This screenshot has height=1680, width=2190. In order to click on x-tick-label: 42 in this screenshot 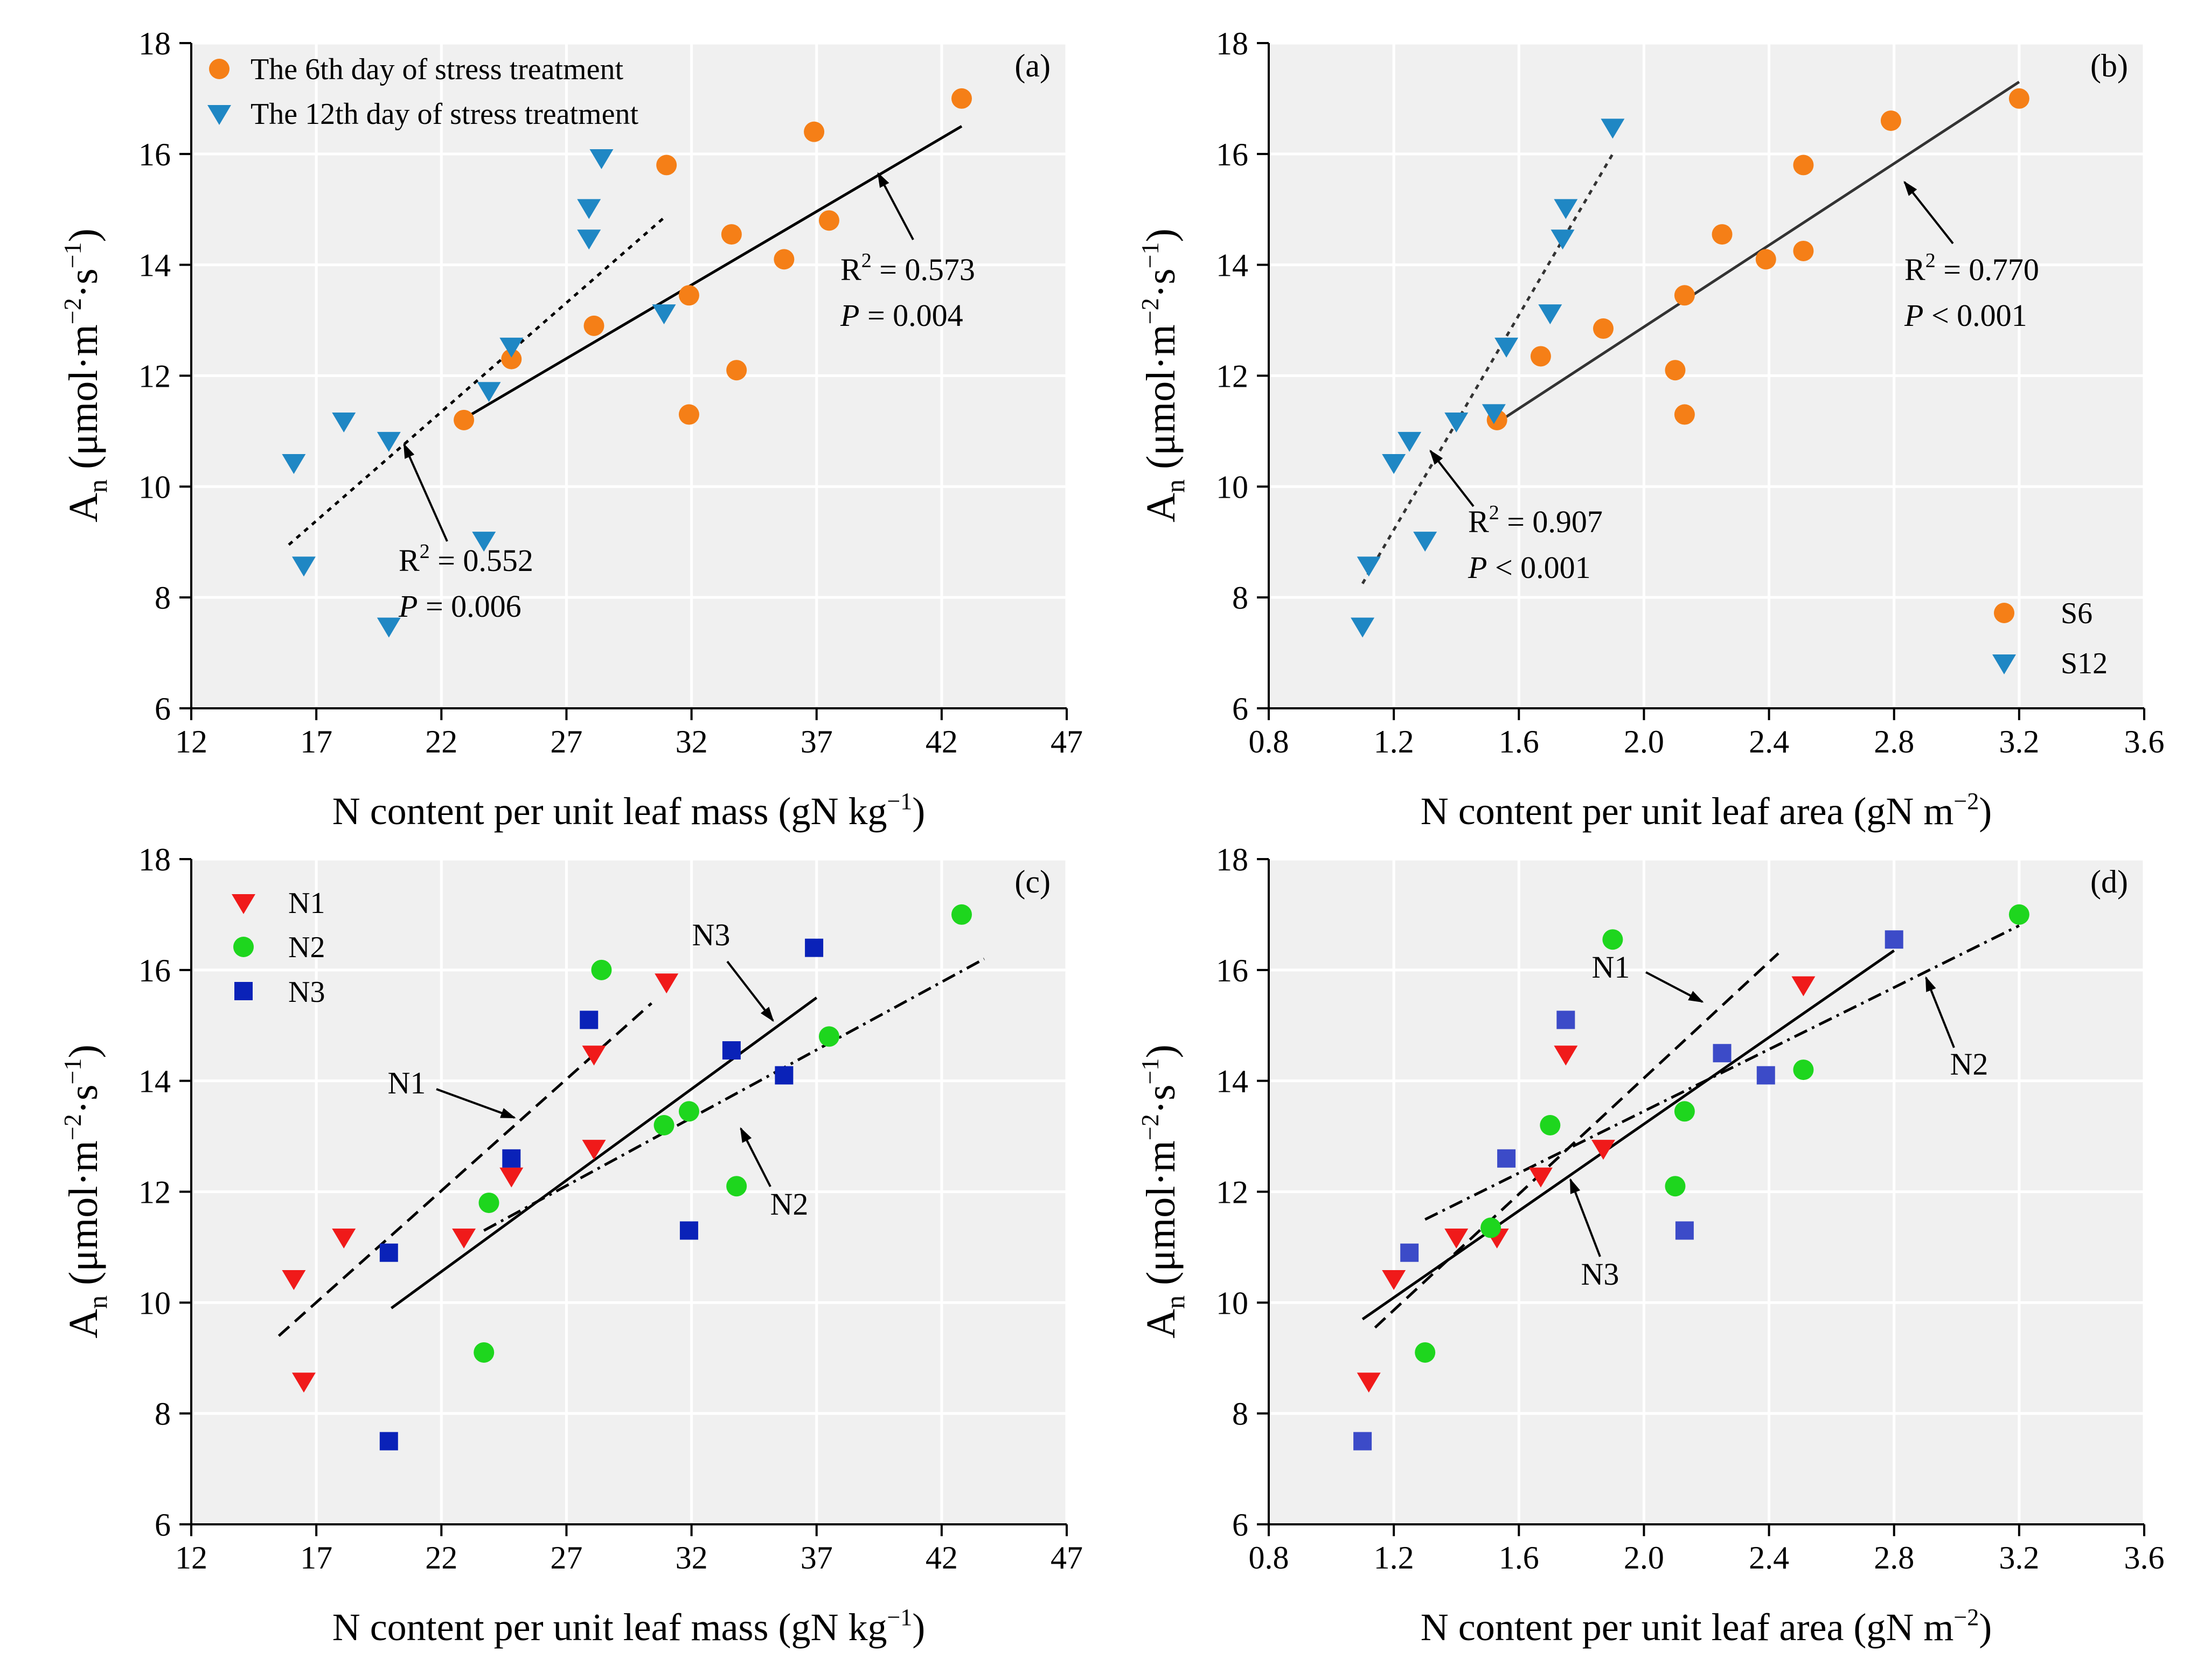, I will do `click(942, 742)`.